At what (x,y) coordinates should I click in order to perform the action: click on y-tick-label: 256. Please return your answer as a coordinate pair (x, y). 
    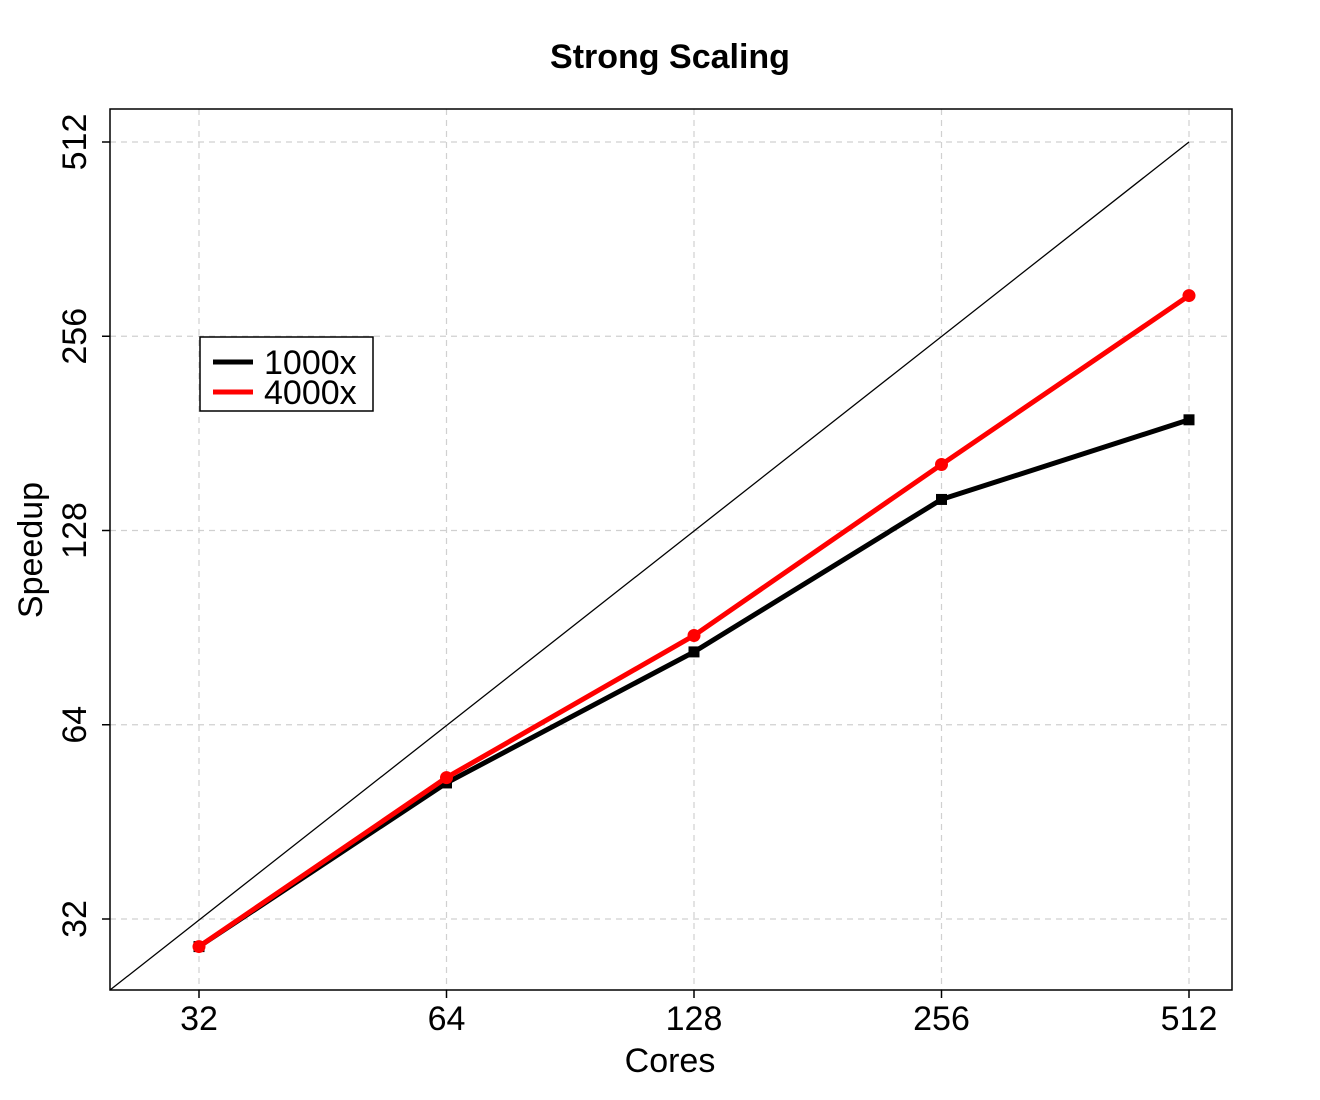
    Looking at the image, I should click on (75, 336).